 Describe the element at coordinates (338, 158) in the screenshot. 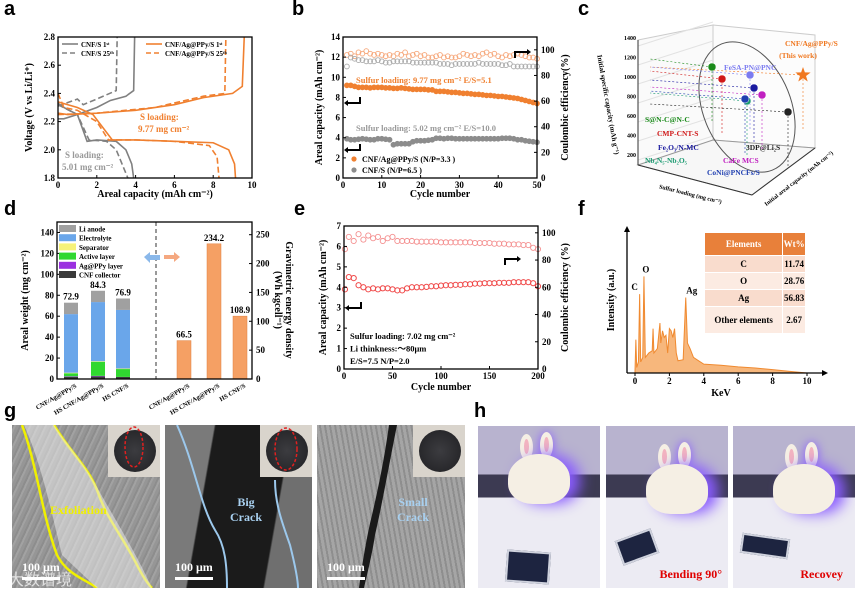

I see `y-tick-label: 2` at that location.